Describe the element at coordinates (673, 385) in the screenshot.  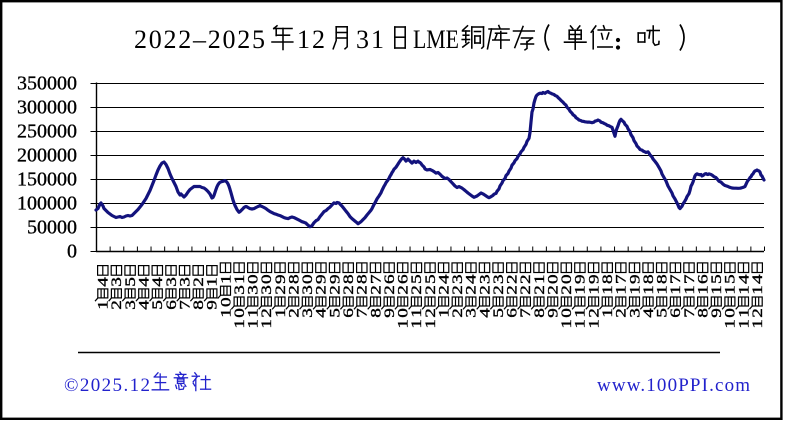
I see `svg-text: www.100PPI.com` at that location.